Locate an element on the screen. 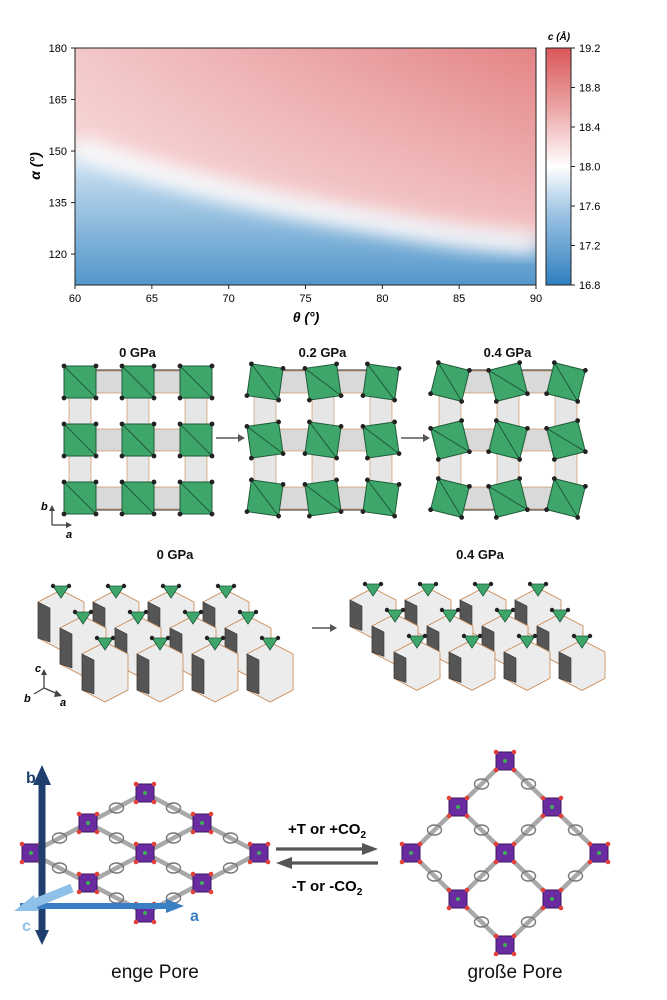 The width and height of the screenshot is (667, 1000). axis-c-arrow is located at coordinates (44, 897).